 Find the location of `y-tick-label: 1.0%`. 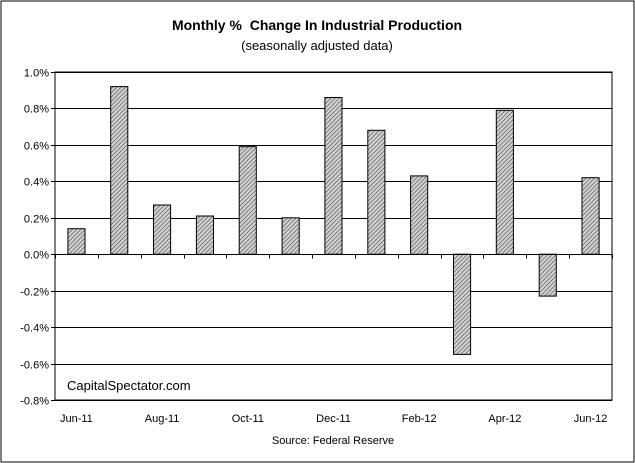

y-tick-label: 1.0% is located at coordinates (36, 74).